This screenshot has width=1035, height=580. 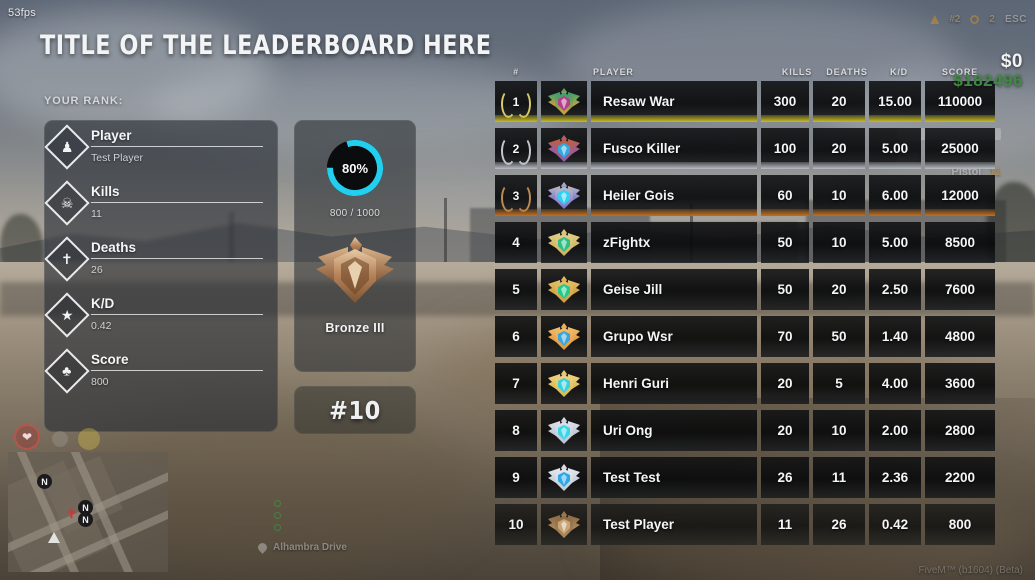 What do you see at coordinates (955, 19) in the screenshot?
I see `wanted-level-label: #2` at bounding box center [955, 19].